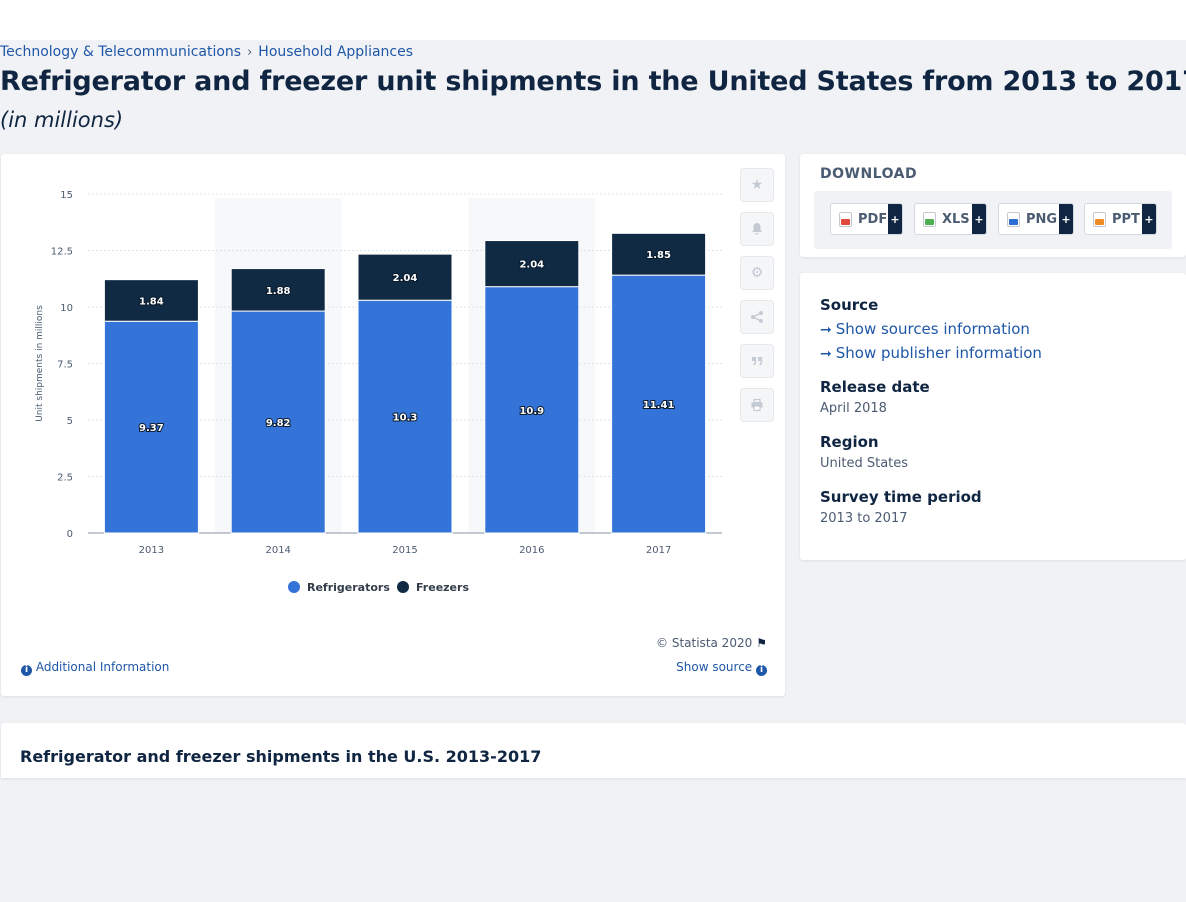  I want to click on download-ppt-button: PPT +, so click(1120, 219).